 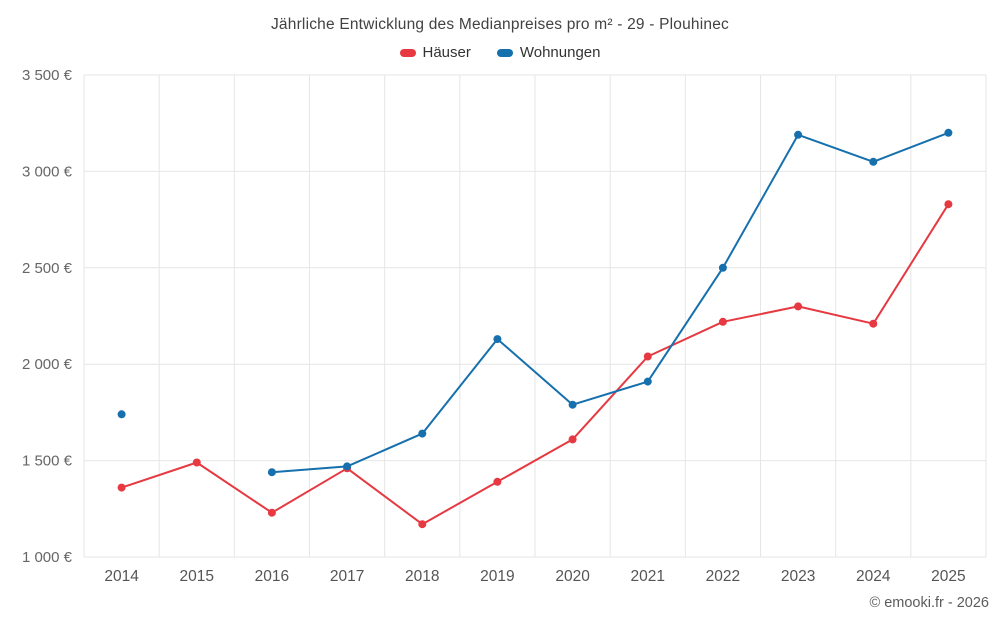 I want to click on y-tick-label: 2 500 €, so click(x=47, y=268).